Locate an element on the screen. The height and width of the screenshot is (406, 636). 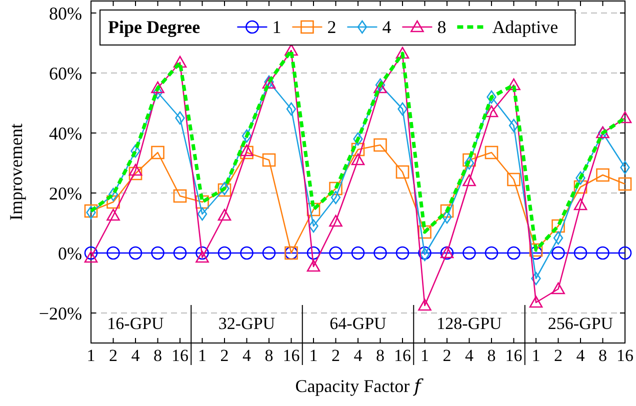
x-tick-label: 2 is located at coordinates (336, 355).